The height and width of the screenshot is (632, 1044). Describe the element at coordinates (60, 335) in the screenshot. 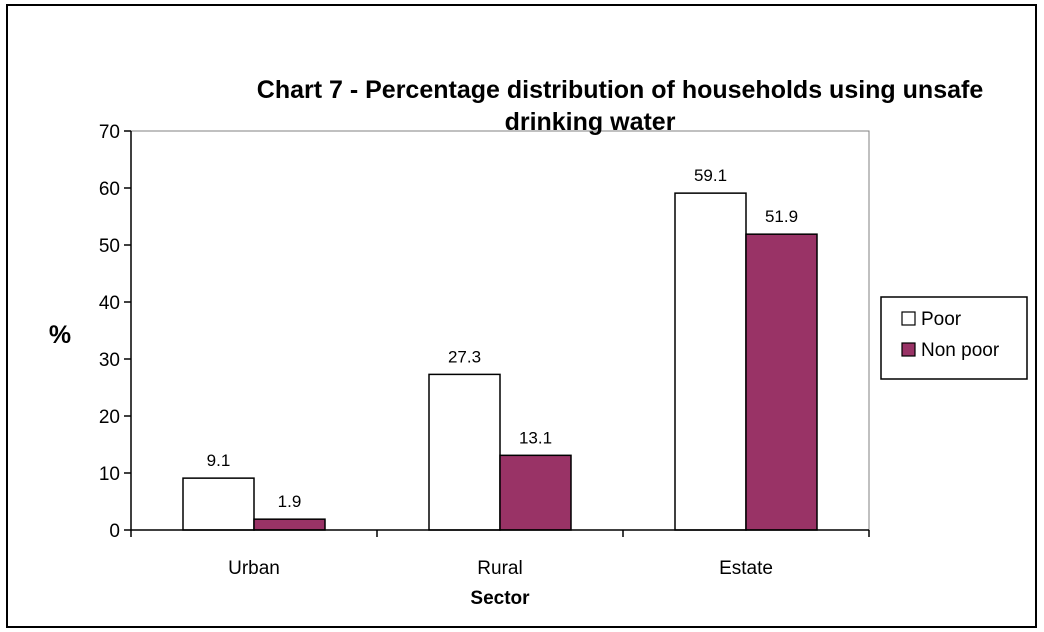

I see `y-axis-title: %` at that location.